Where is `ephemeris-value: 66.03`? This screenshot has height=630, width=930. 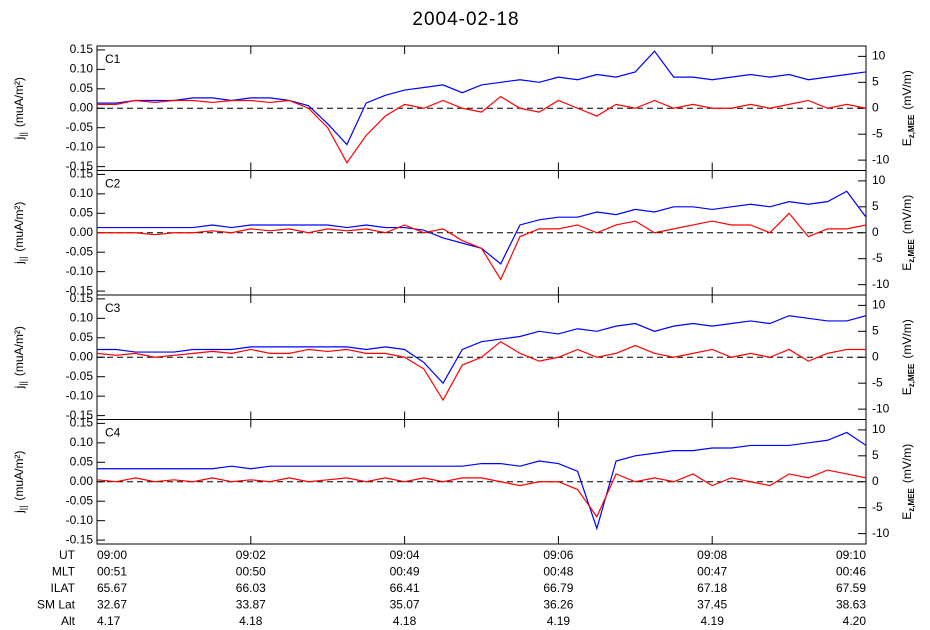 ephemeris-value: 66.03 is located at coordinates (251, 588).